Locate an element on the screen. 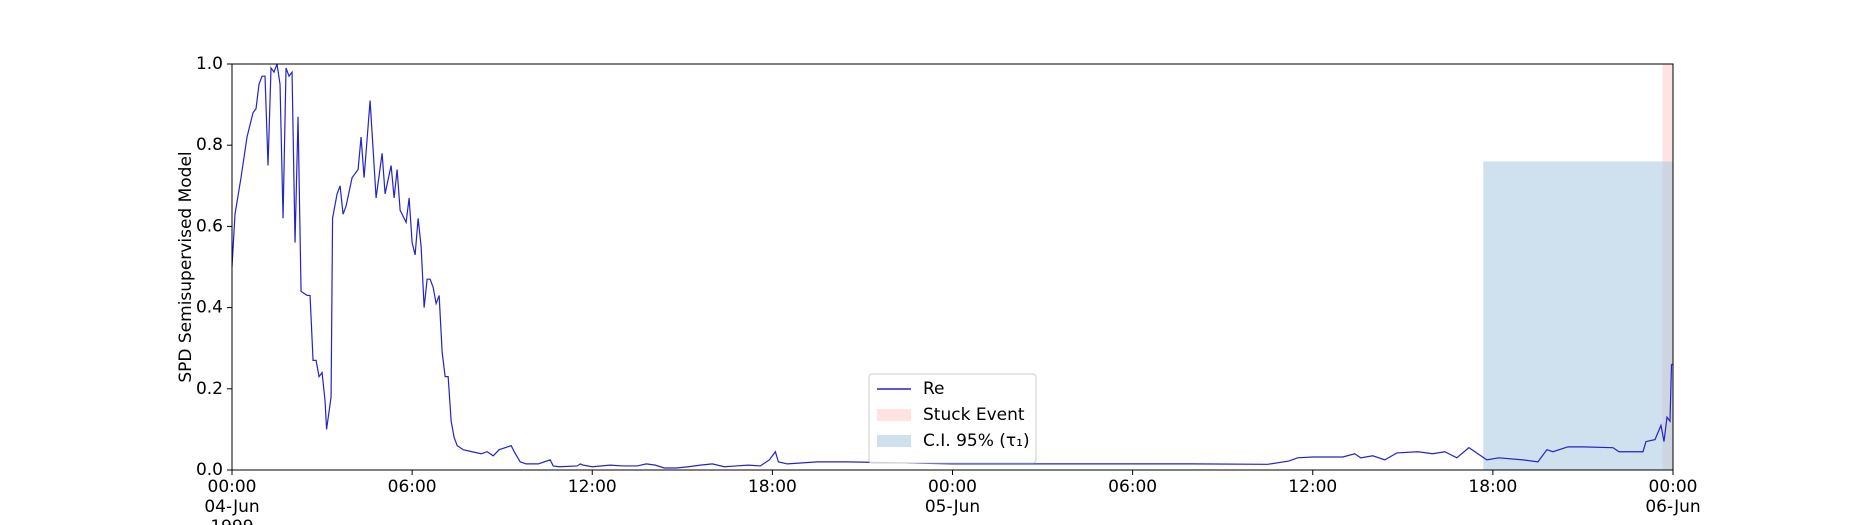  y-axis-label: SPD Semisupervised Model is located at coordinates (186, 266).